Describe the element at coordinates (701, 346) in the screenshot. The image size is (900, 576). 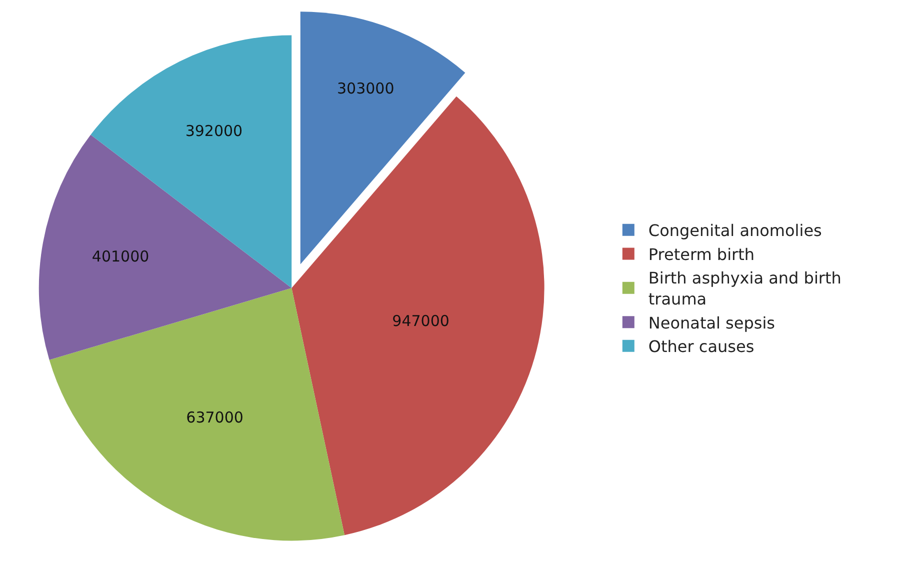
I see `legend-label: Other causes` at that location.